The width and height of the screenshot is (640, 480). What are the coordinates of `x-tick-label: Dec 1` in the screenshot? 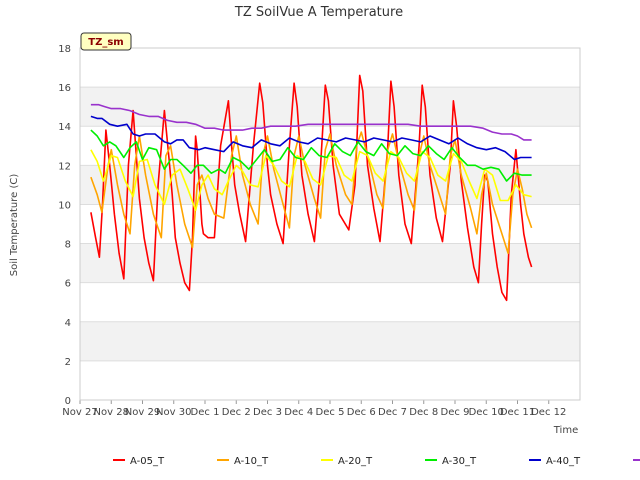 It's located at (205, 412).